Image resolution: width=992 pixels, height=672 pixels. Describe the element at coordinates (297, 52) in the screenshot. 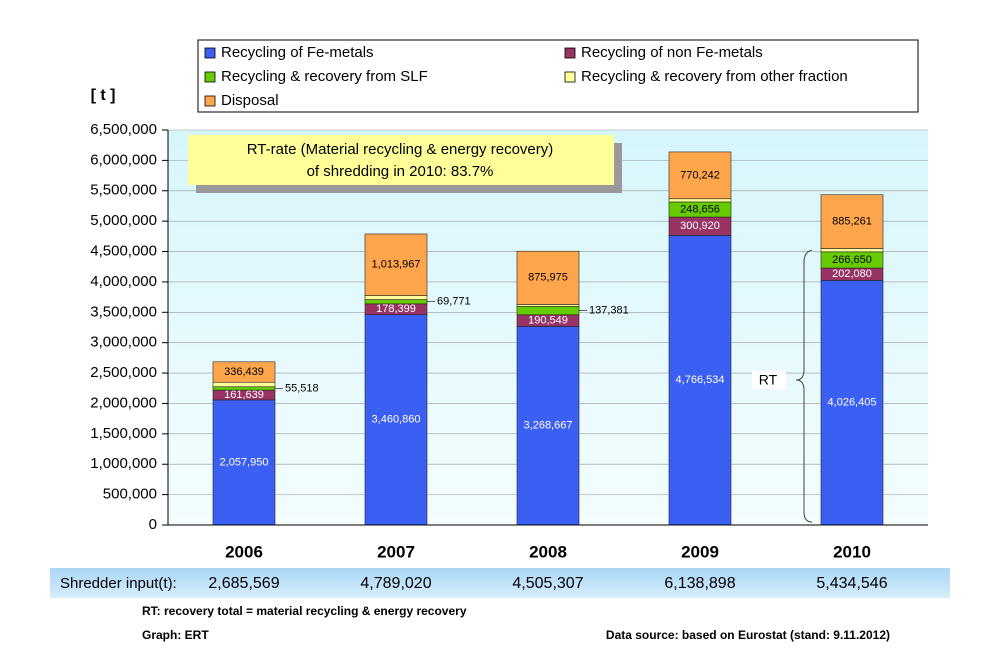

I see `legend-label: Recycling of Fe-metals` at that location.